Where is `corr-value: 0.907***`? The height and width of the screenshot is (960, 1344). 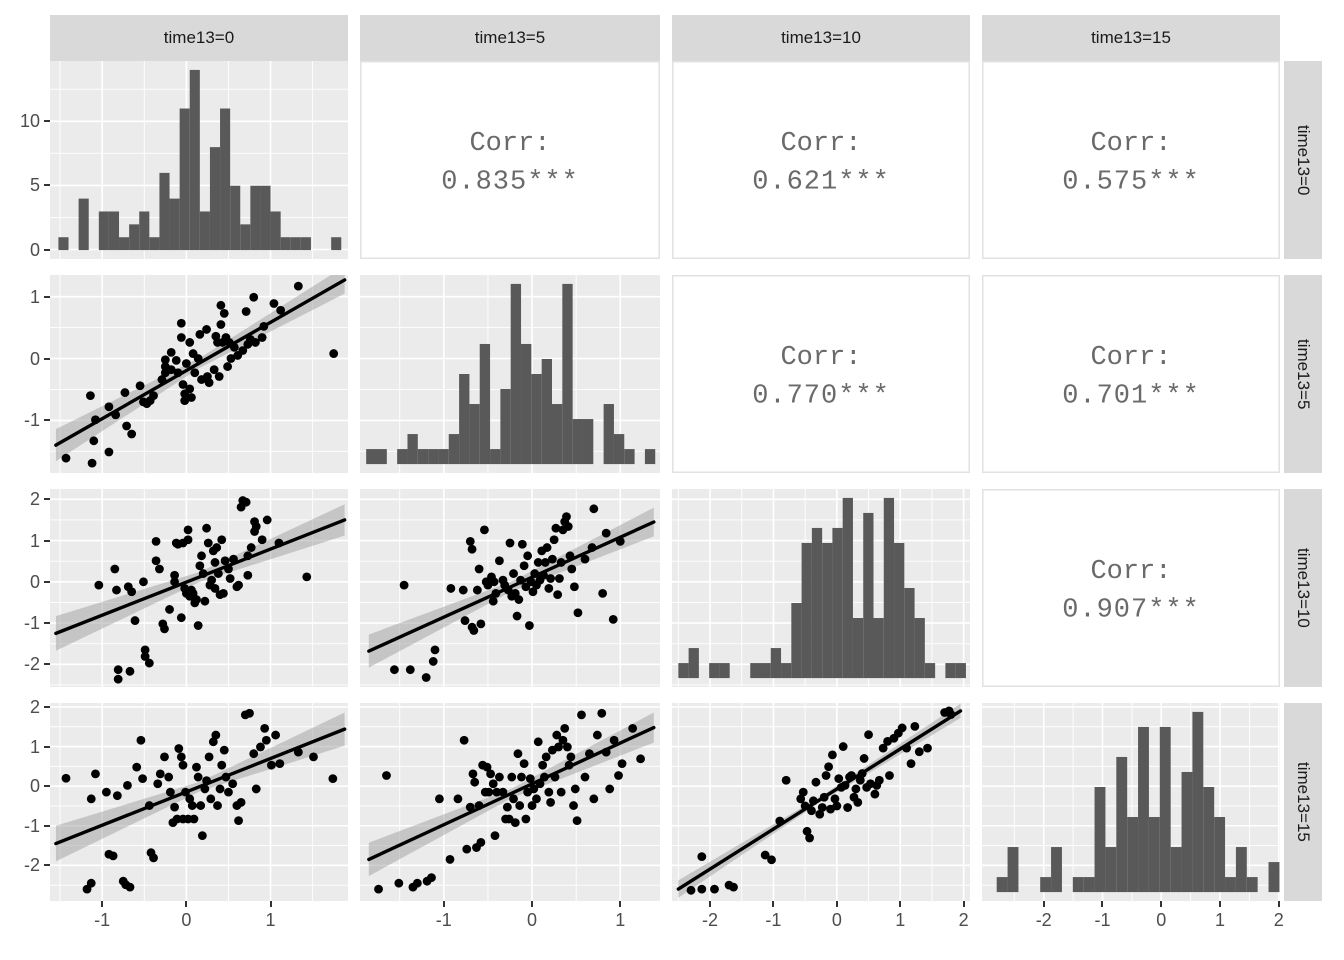 corr-value: 0.907*** is located at coordinates (1131, 611).